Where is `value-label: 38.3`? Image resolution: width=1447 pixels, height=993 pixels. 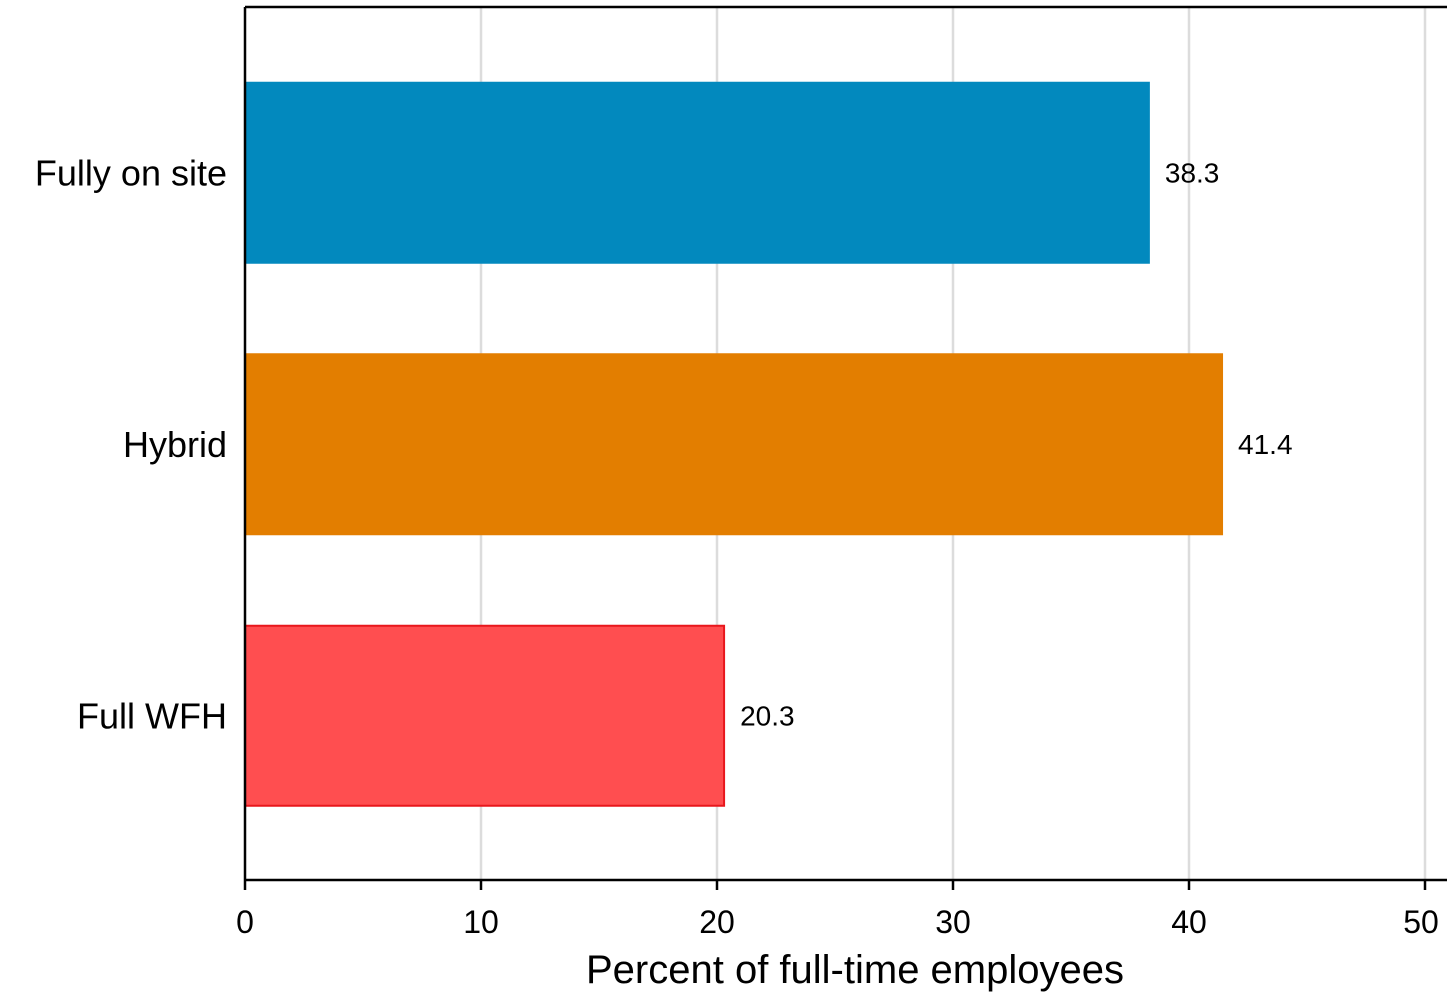 value-label: 38.3 is located at coordinates (1192, 172).